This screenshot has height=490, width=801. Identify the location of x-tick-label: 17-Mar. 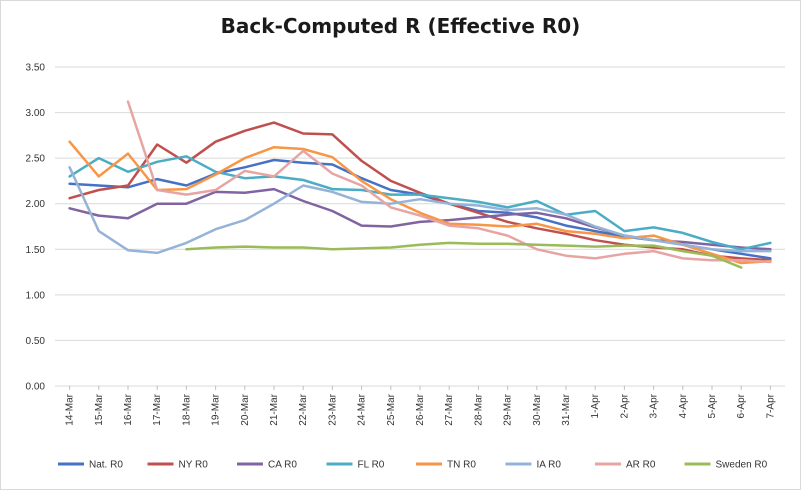
(157, 409).